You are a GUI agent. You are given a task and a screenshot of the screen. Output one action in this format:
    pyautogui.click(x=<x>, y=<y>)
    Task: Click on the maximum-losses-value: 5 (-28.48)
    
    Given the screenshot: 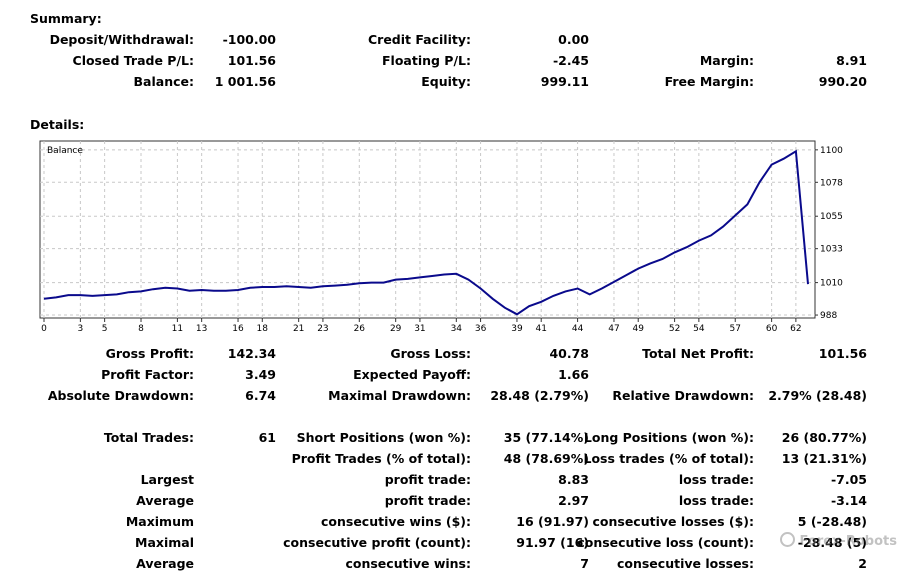 What is the action you would take?
    pyautogui.click(x=832, y=521)
    